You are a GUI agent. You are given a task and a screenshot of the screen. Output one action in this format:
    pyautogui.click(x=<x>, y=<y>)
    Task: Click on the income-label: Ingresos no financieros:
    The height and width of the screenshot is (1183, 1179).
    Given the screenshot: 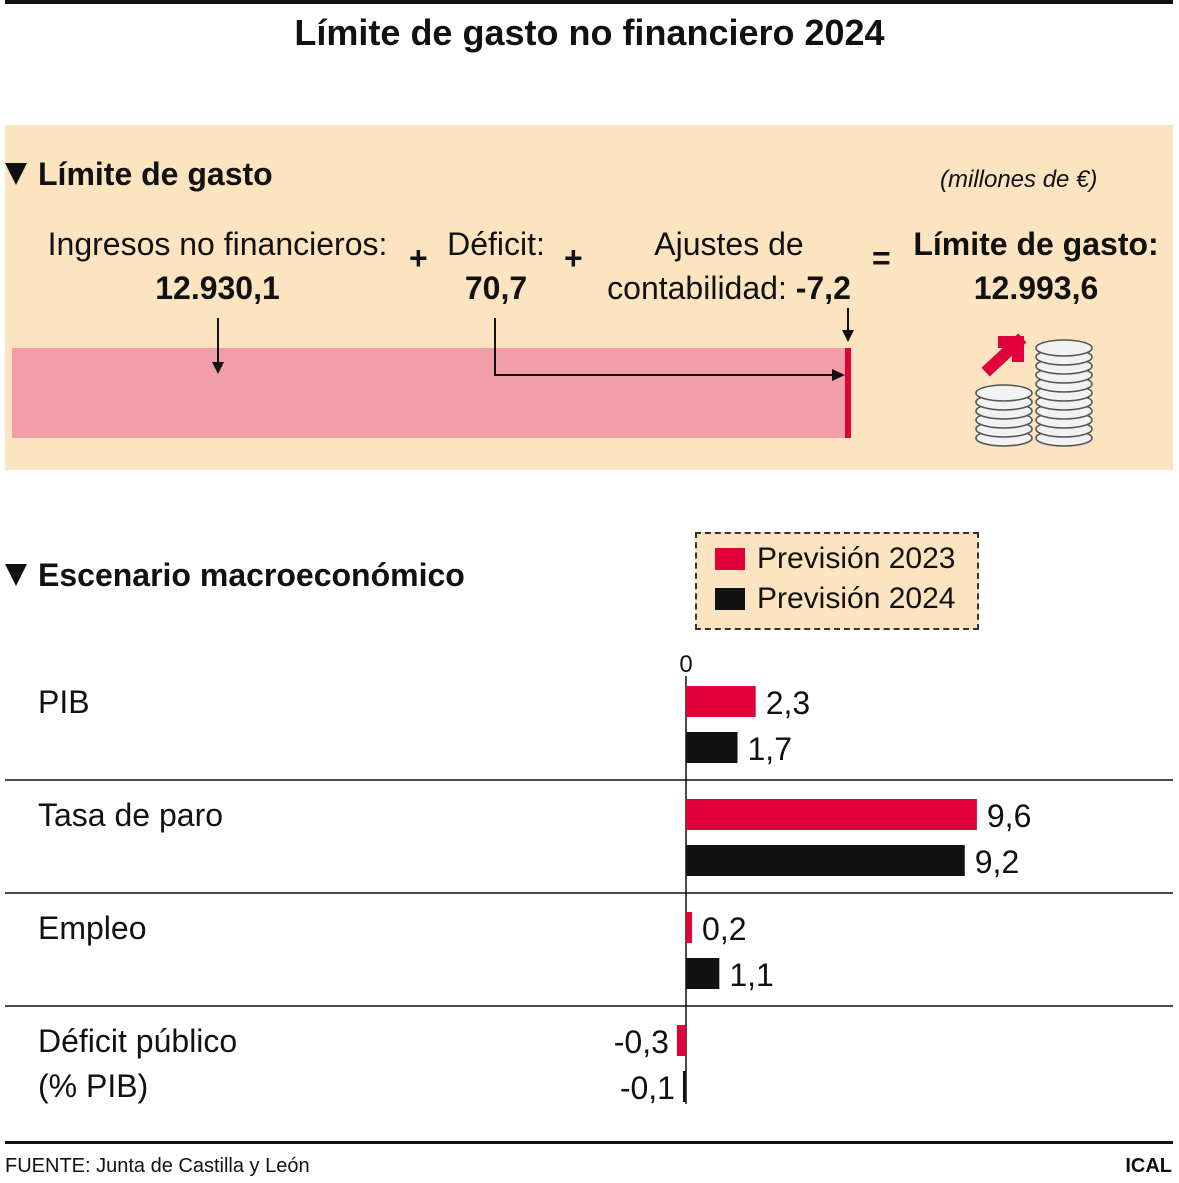 What is the action you would take?
    pyautogui.click(x=217, y=244)
    